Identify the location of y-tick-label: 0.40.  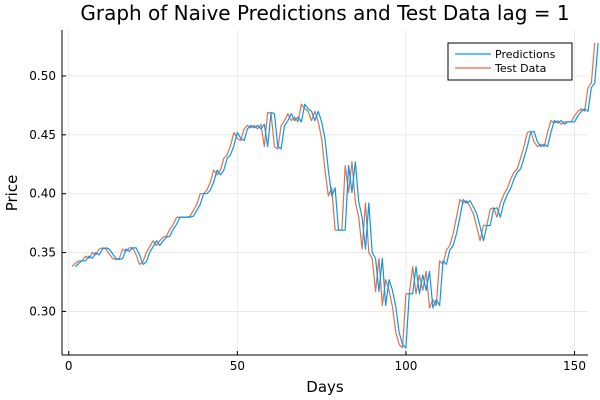
(42, 194).